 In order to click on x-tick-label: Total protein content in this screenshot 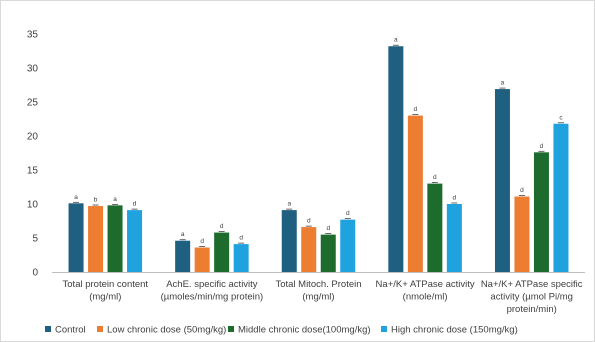, I will do `click(106, 284)`.